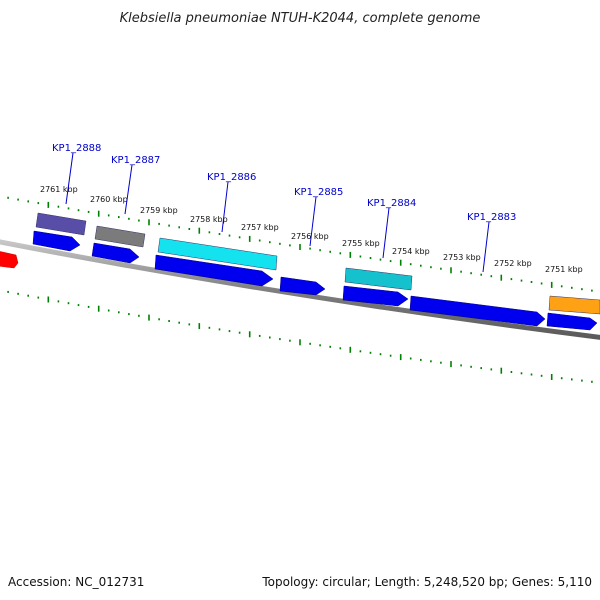 This screenshot has width=600, height=600. Describe the element at coordinates (209, 219) in the screenshot. I see `scale-label: 2758 kbp` at that location.